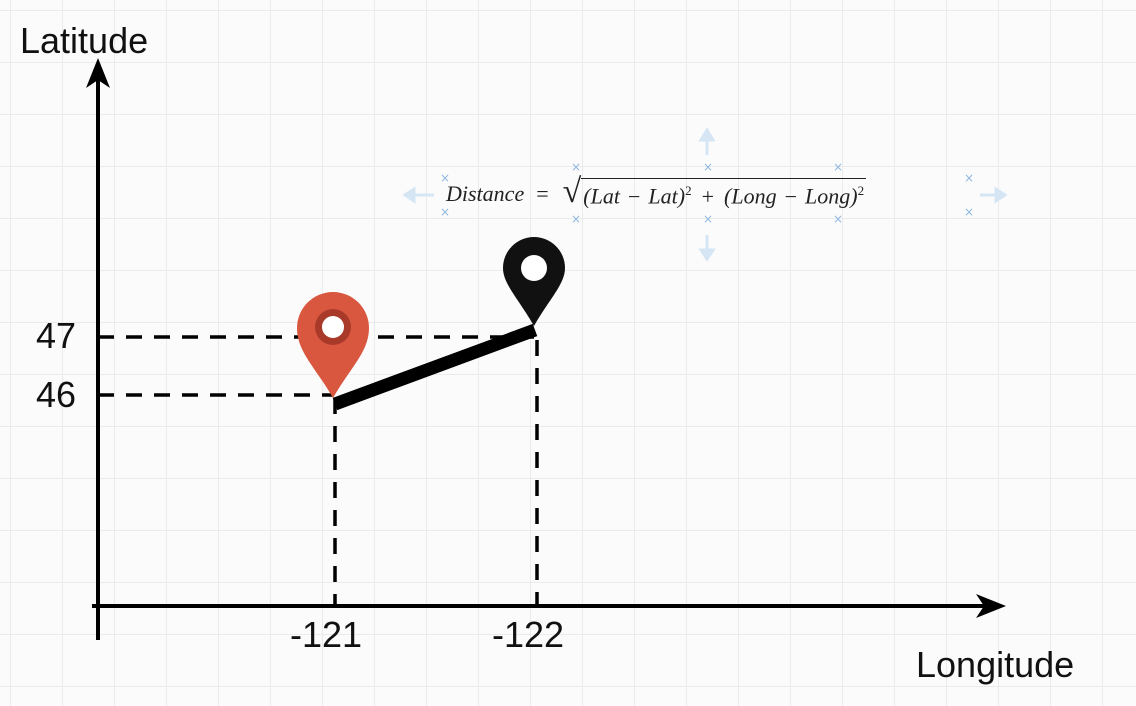 This screenshot has height=706, width=1136. What do you see at coordinates (991, 606) in the screenshot?
I see `x-axis-arrowhead` at bounding box center [991, 606].